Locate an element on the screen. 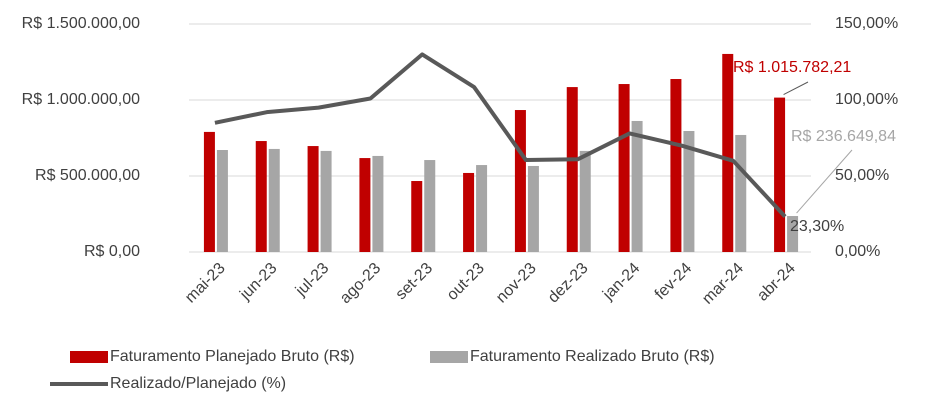 Image resolution: width=930 pixels, height=400 pixels. x-tick-label: abr-24 is located at coordinates (776, 282).